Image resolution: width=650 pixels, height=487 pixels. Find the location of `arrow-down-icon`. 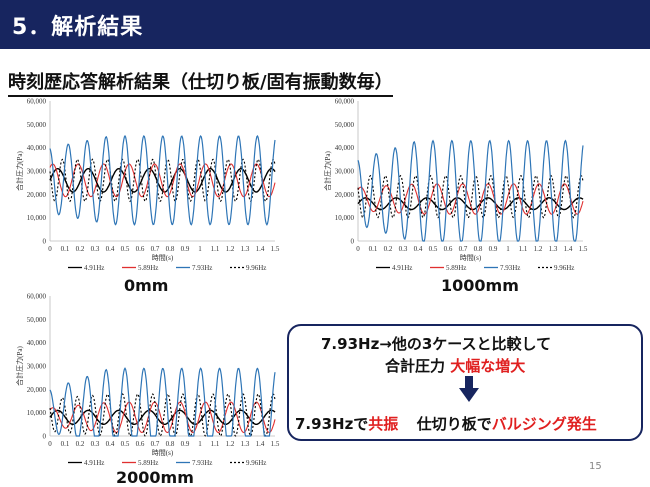

arrow-down-icon is located at coordinates (469, 389).